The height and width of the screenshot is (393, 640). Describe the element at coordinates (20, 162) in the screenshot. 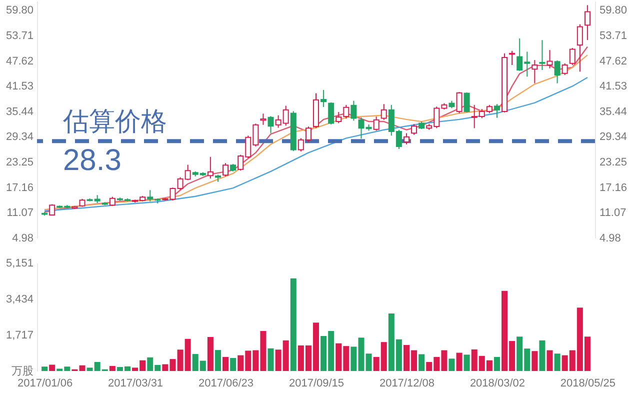

I see `y-tick-label: 23.25` at that location.